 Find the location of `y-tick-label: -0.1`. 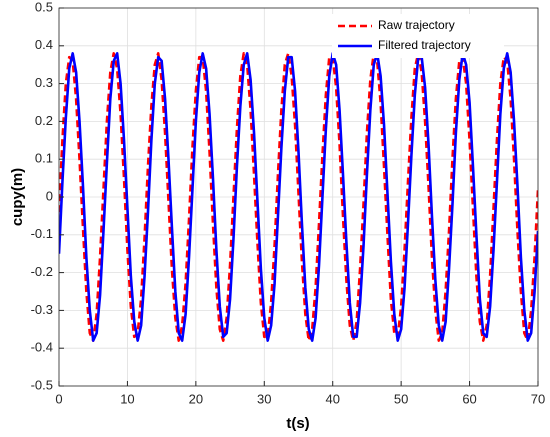

y-tick-label: -0.1 is located at coordinates (42, 233).